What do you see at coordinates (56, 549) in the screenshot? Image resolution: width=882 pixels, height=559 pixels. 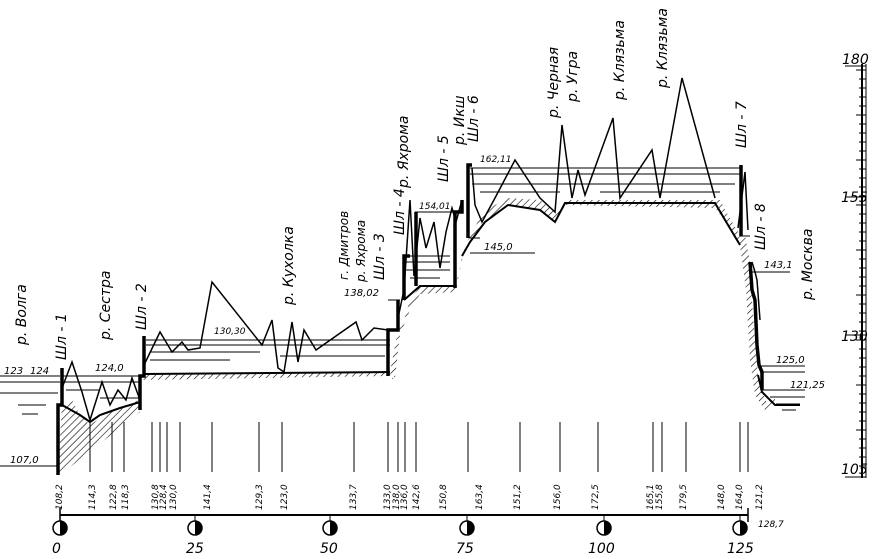 I see `distance-label-0: 0` at bounding box center [56, 549].